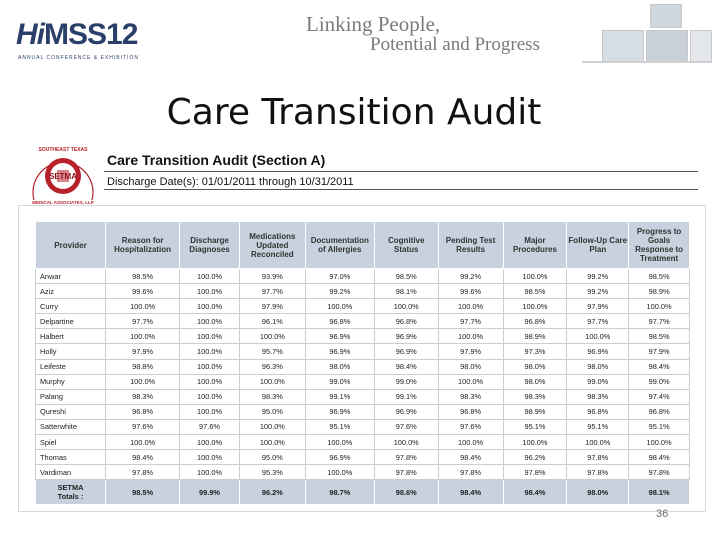 Image resolution: width=720 pixels, height=540 pixels. I want to click on logo-subtitle: ANNUAL CONFERENCE & EXHIBITION, so click(78, 58).